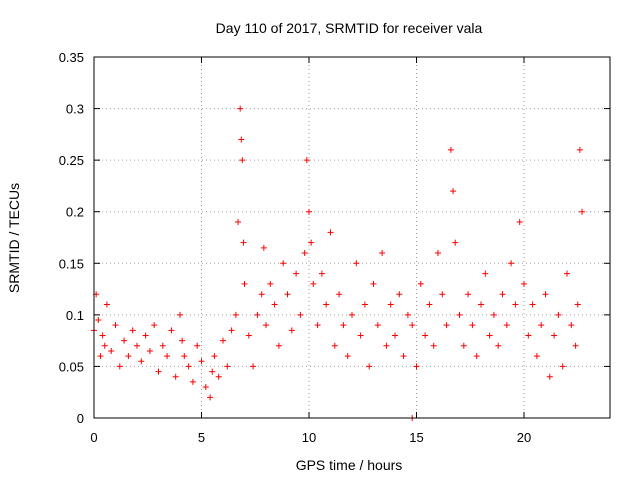  Describe the element at coordinates (75, 212) in the screenshot. I see `y-tick-label: 0.2` at that location.